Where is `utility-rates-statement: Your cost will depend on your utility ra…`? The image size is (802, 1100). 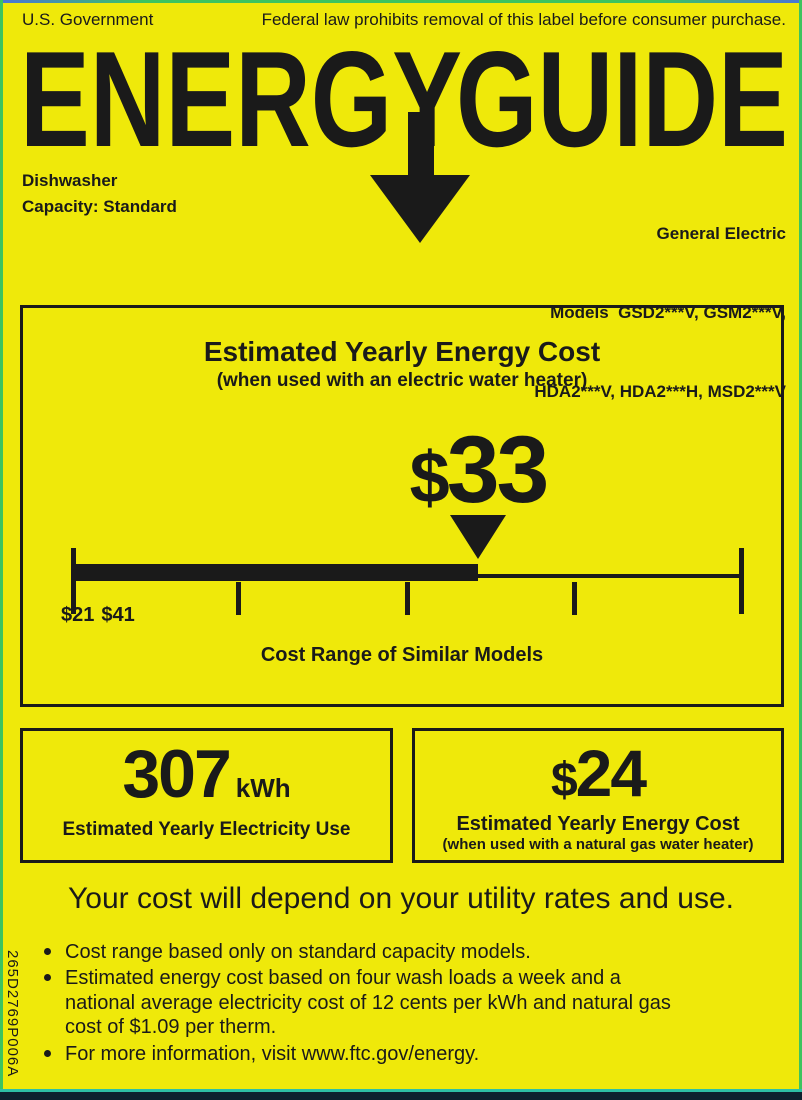 utility-rates-statement: Your cost will depend on your utility ra… is located at coordinates (401, 898).